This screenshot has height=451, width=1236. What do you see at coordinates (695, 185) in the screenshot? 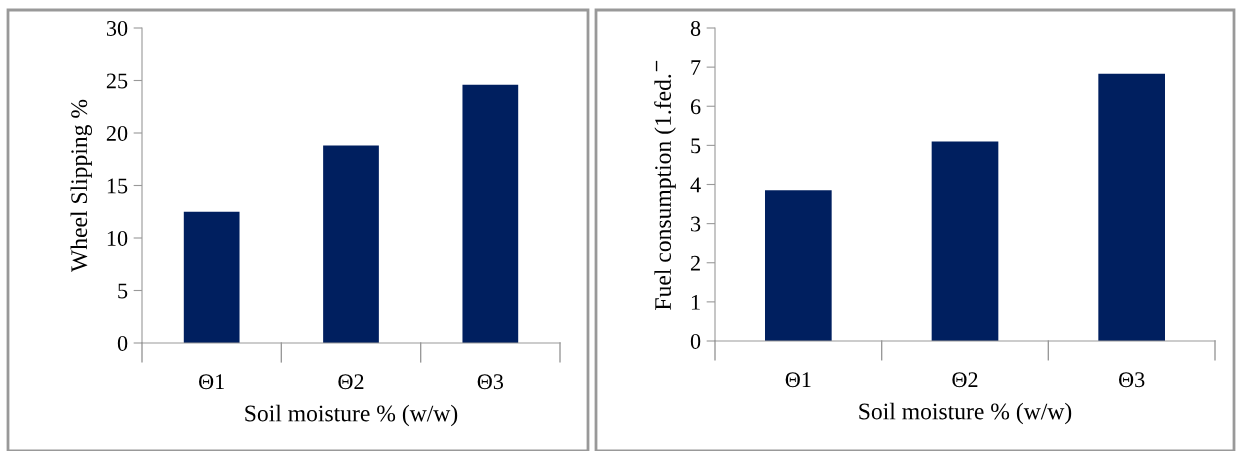
I see `y-tick-label: 4` at bounding box center [695, 185].